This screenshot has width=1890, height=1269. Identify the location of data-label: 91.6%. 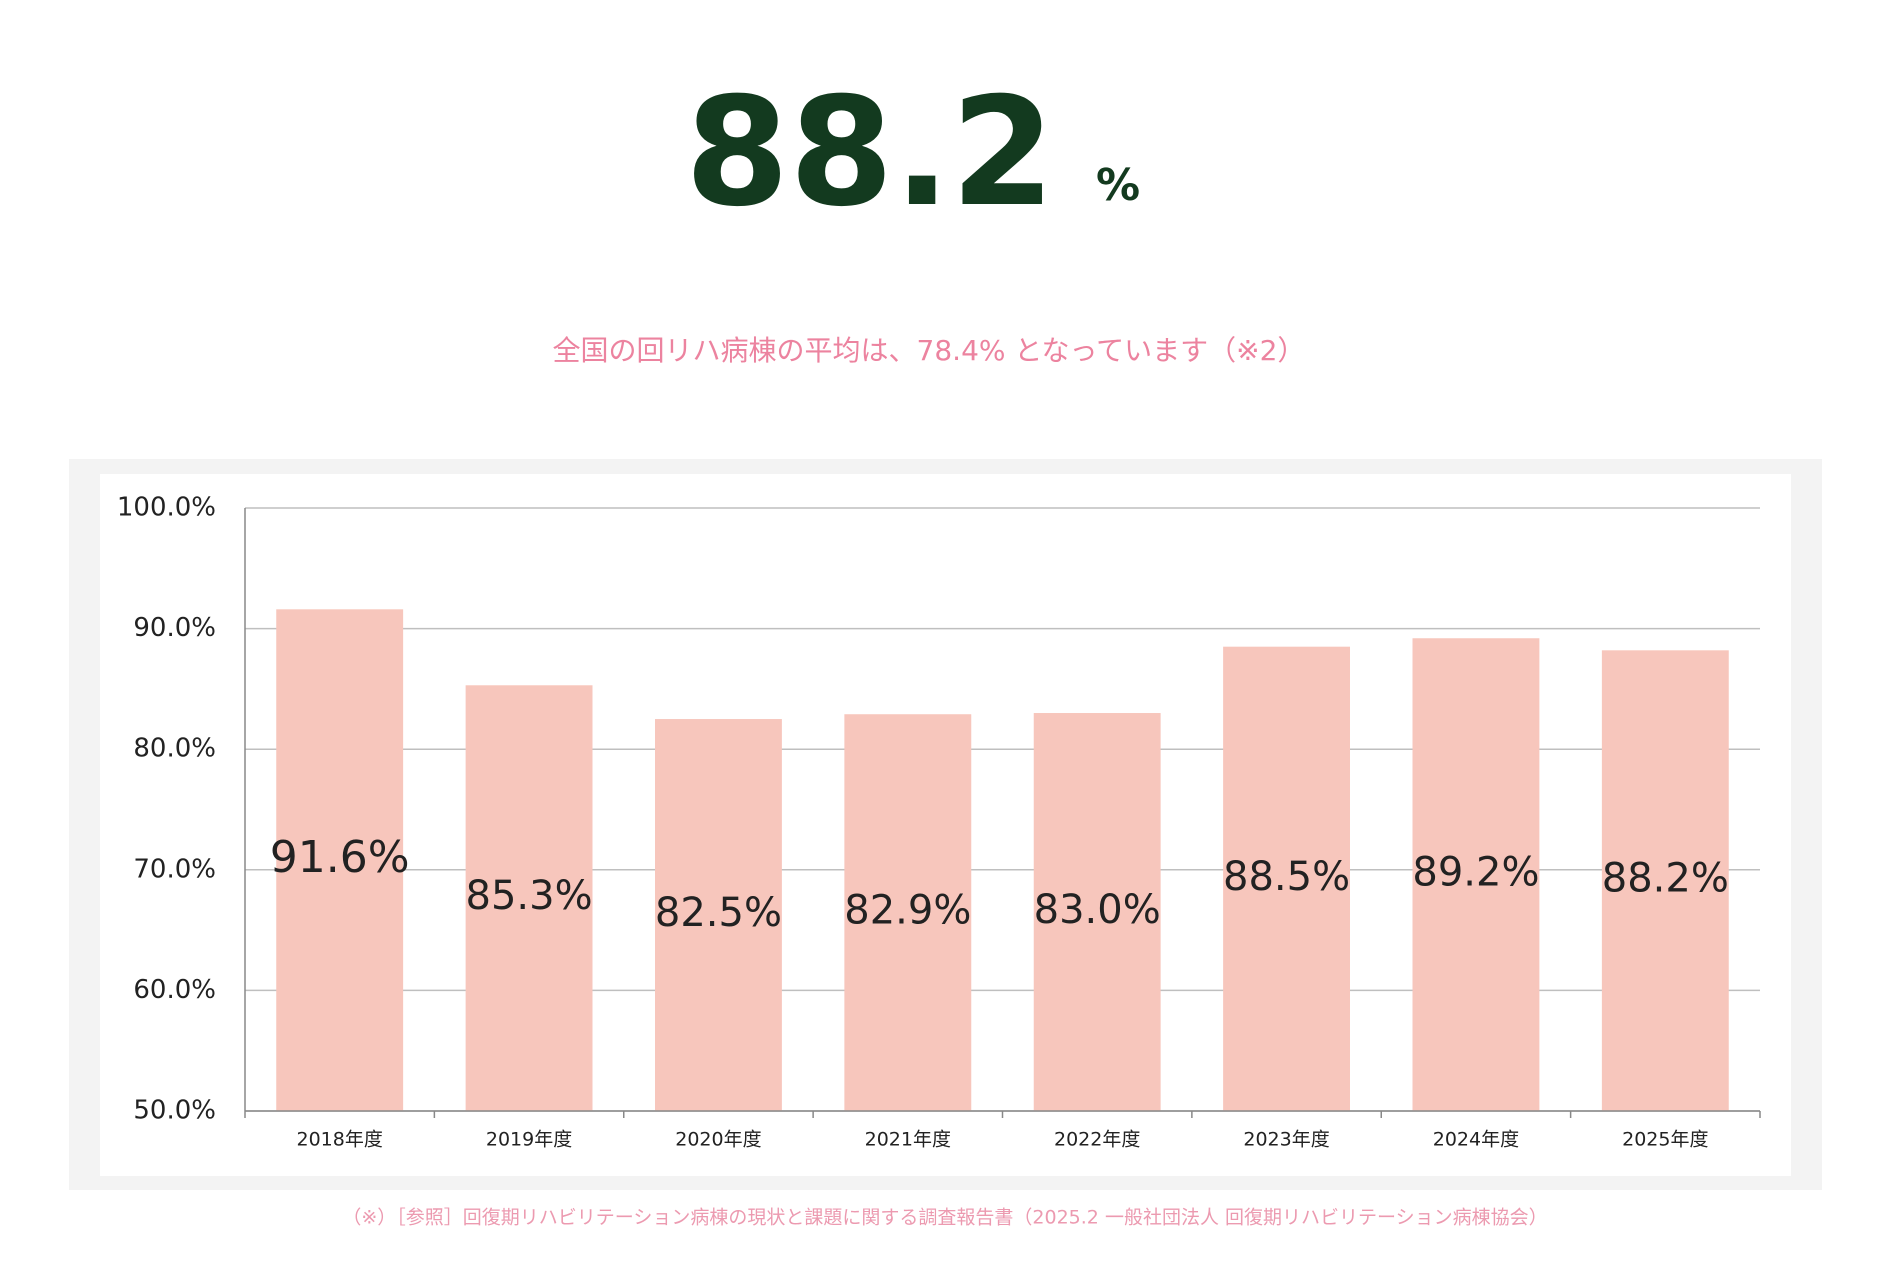
(340, 857).